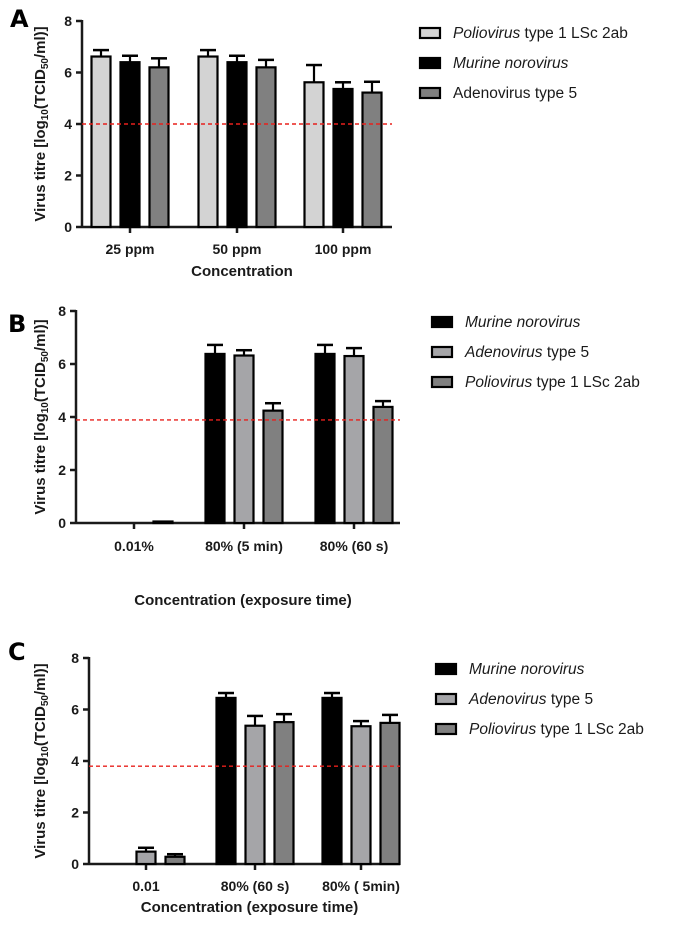  I want to click on legend-plain-part: Adenovirus type 5, so click(515, 93).